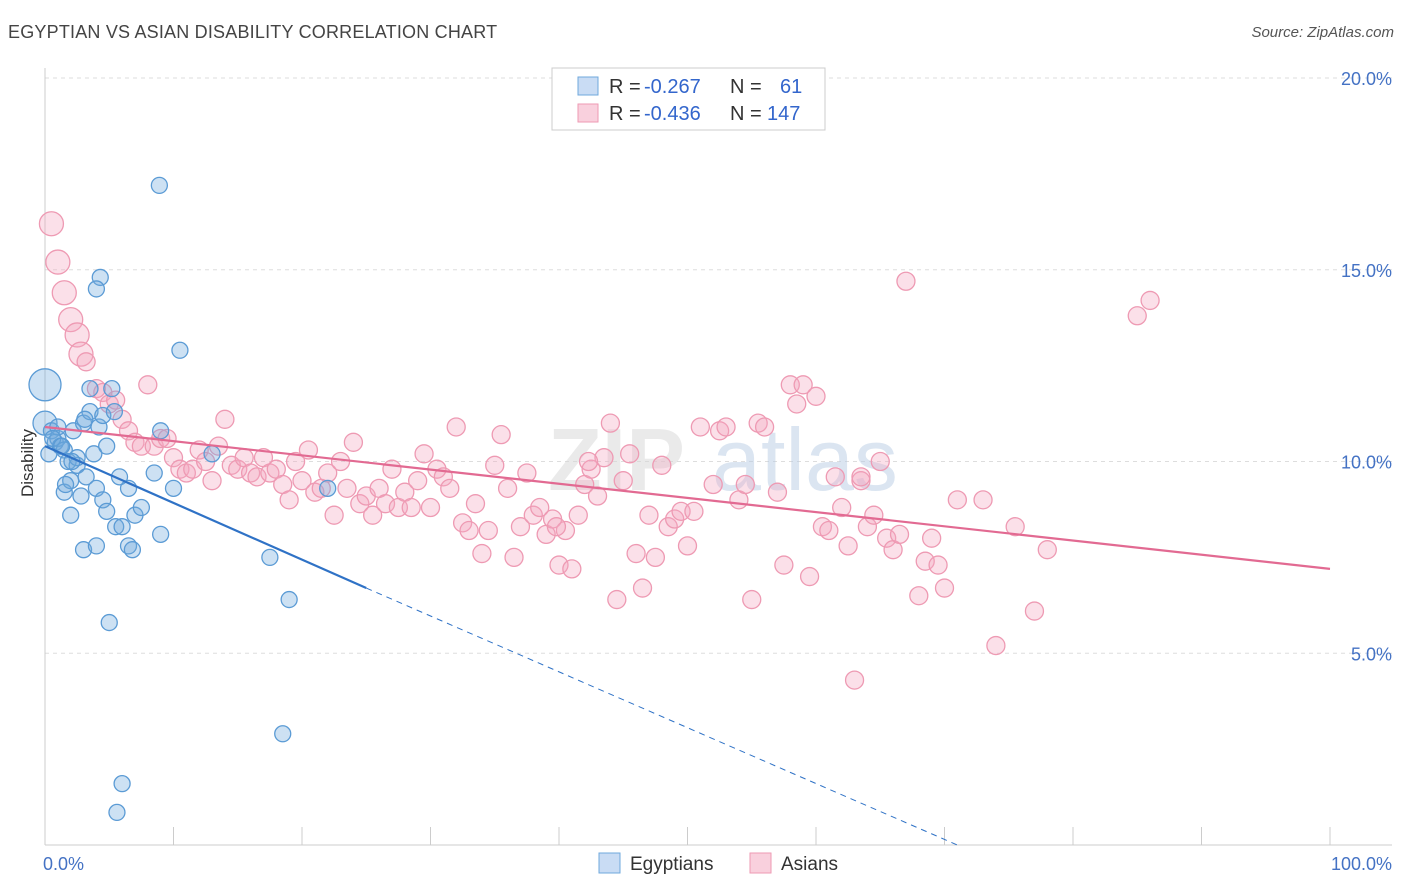 The height and width of the screenshot is (892, 1406). I want to click on bottom-legend-swatch-asians, so click(760, 863).